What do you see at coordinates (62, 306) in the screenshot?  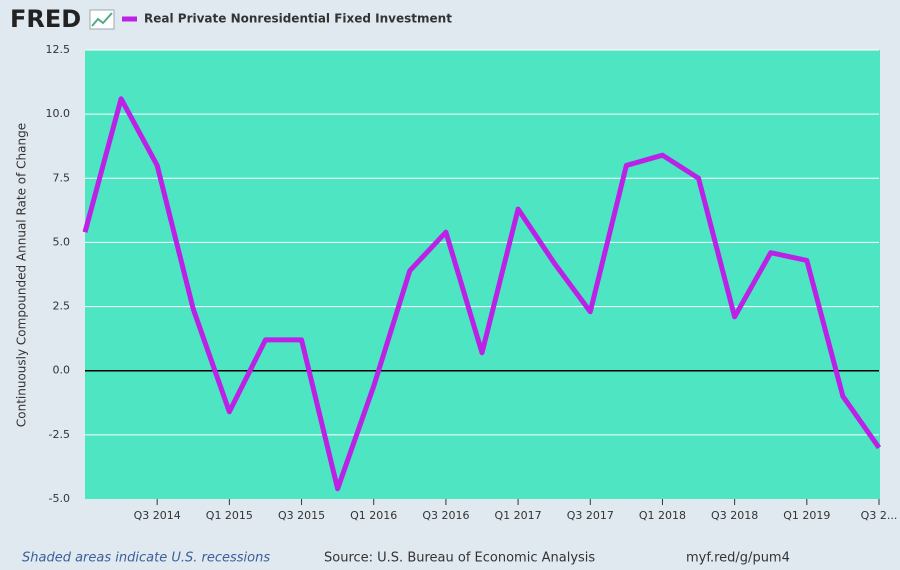 I see `y-tick-label: 2.5` at bounding box center [62, 306].